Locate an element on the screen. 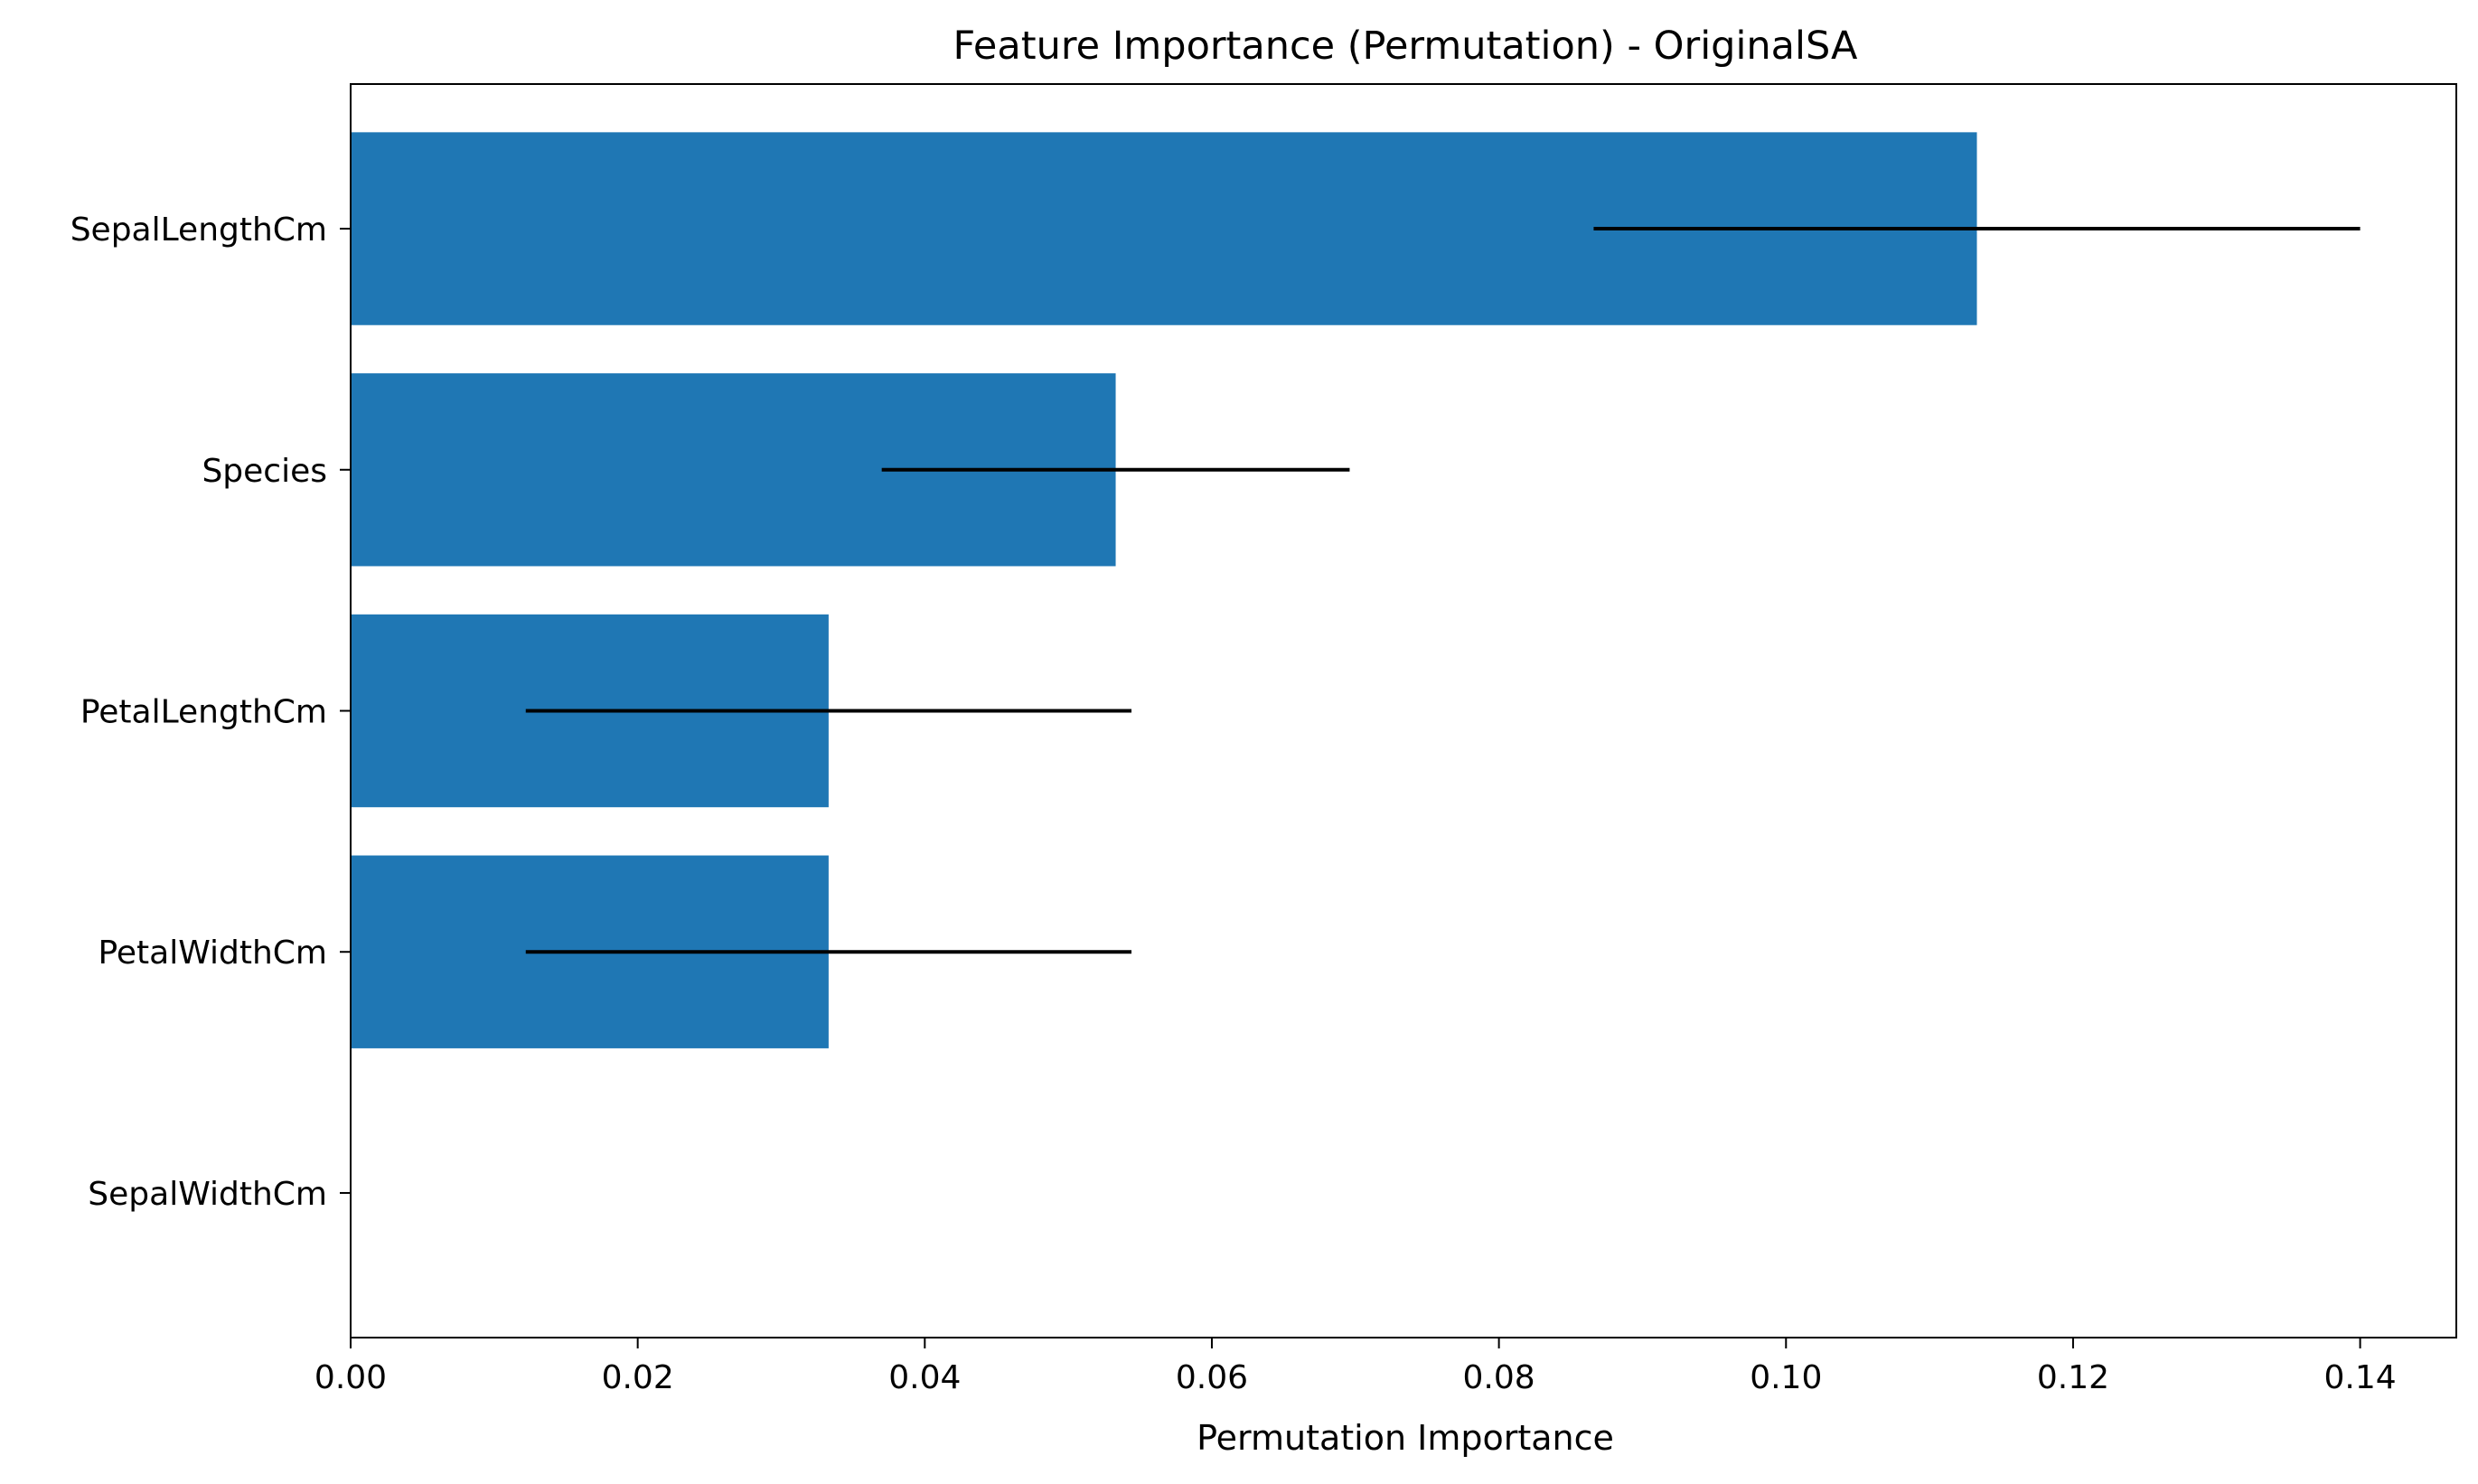  x-tick-label: 0.06 is located at coordinates (1212, 1377).